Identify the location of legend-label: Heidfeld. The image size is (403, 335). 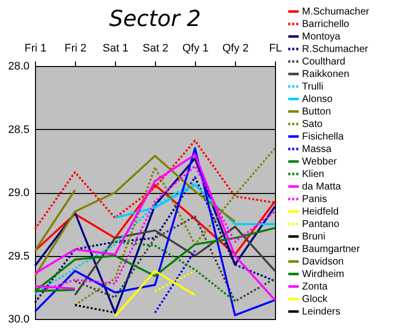
(320, 212).